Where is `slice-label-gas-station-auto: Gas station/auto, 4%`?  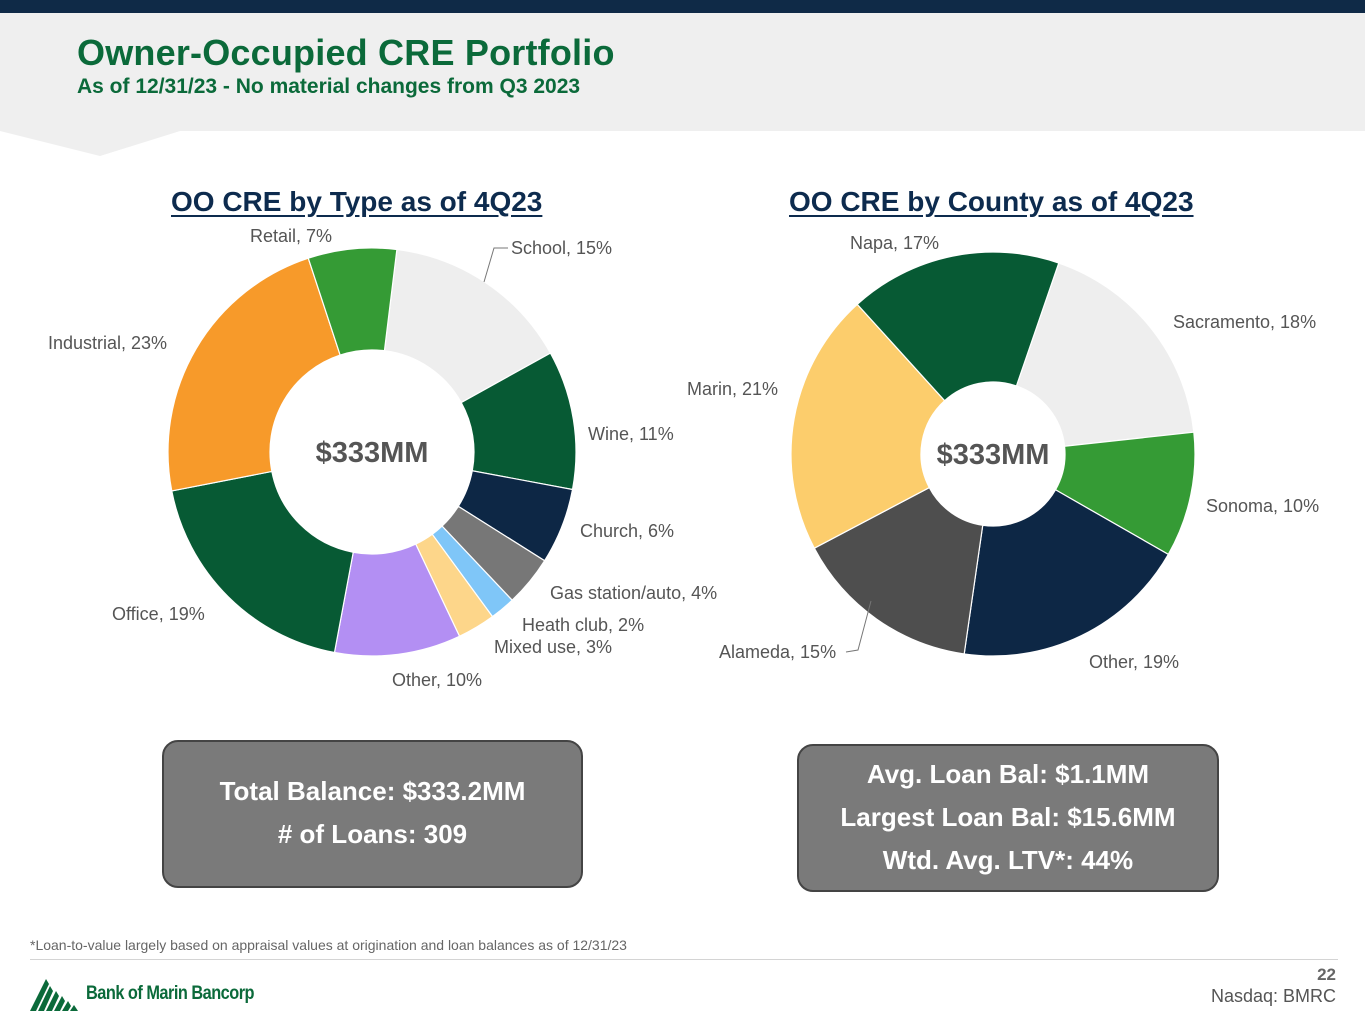 slice-label-gas-station-auto: Gas station/auto, 4% is located at coordinates (633, 593).